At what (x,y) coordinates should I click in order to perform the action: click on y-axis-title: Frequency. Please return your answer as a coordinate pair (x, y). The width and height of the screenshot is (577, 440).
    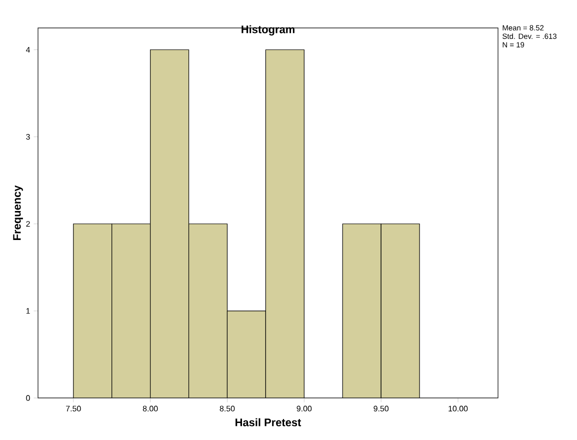
    Looking at the image, I should click on (18, 212).